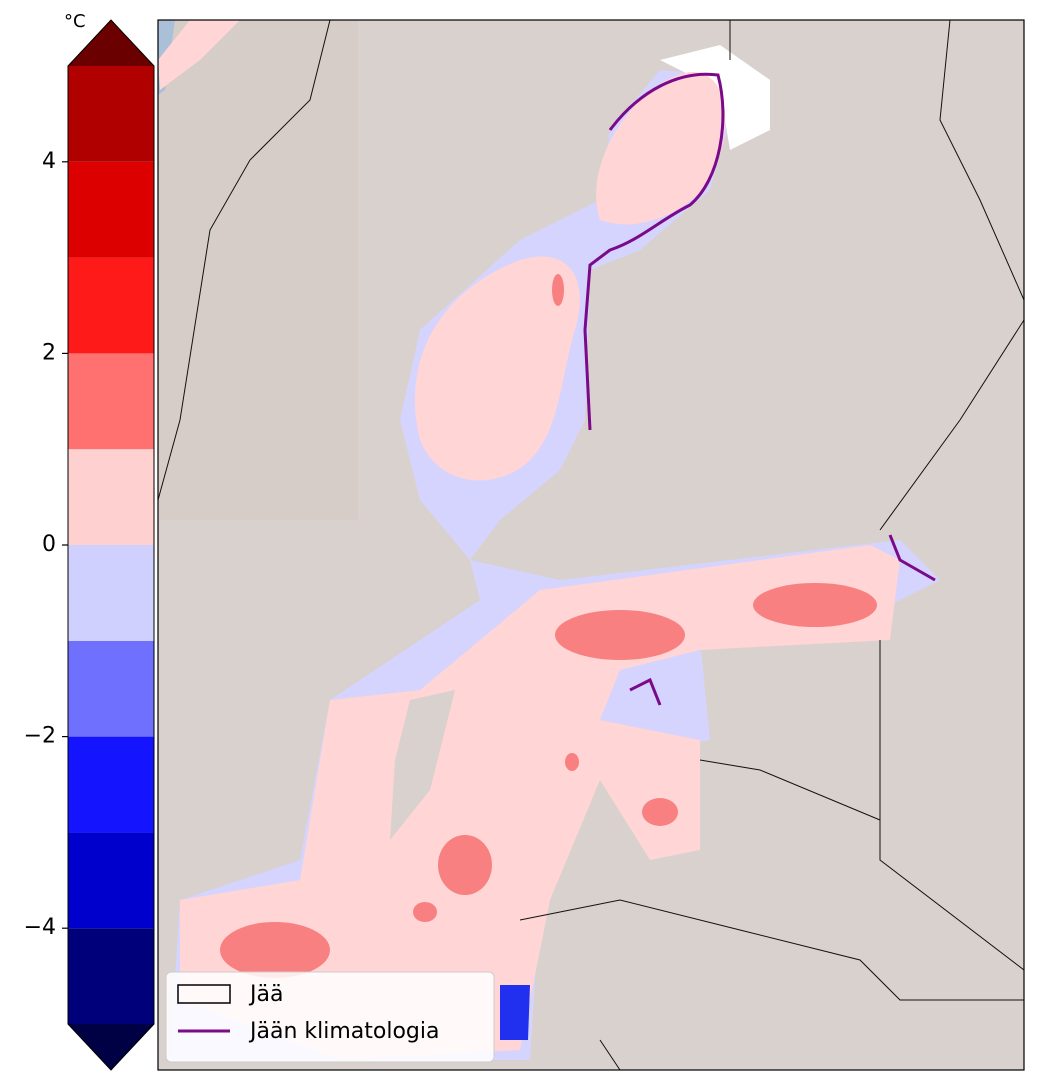 Image resolution: width=1040 pixels, height=1084 pixels. Describe the element at coordinates (497, 368) in the screenshot. I see `bothnian-sea` at that location.